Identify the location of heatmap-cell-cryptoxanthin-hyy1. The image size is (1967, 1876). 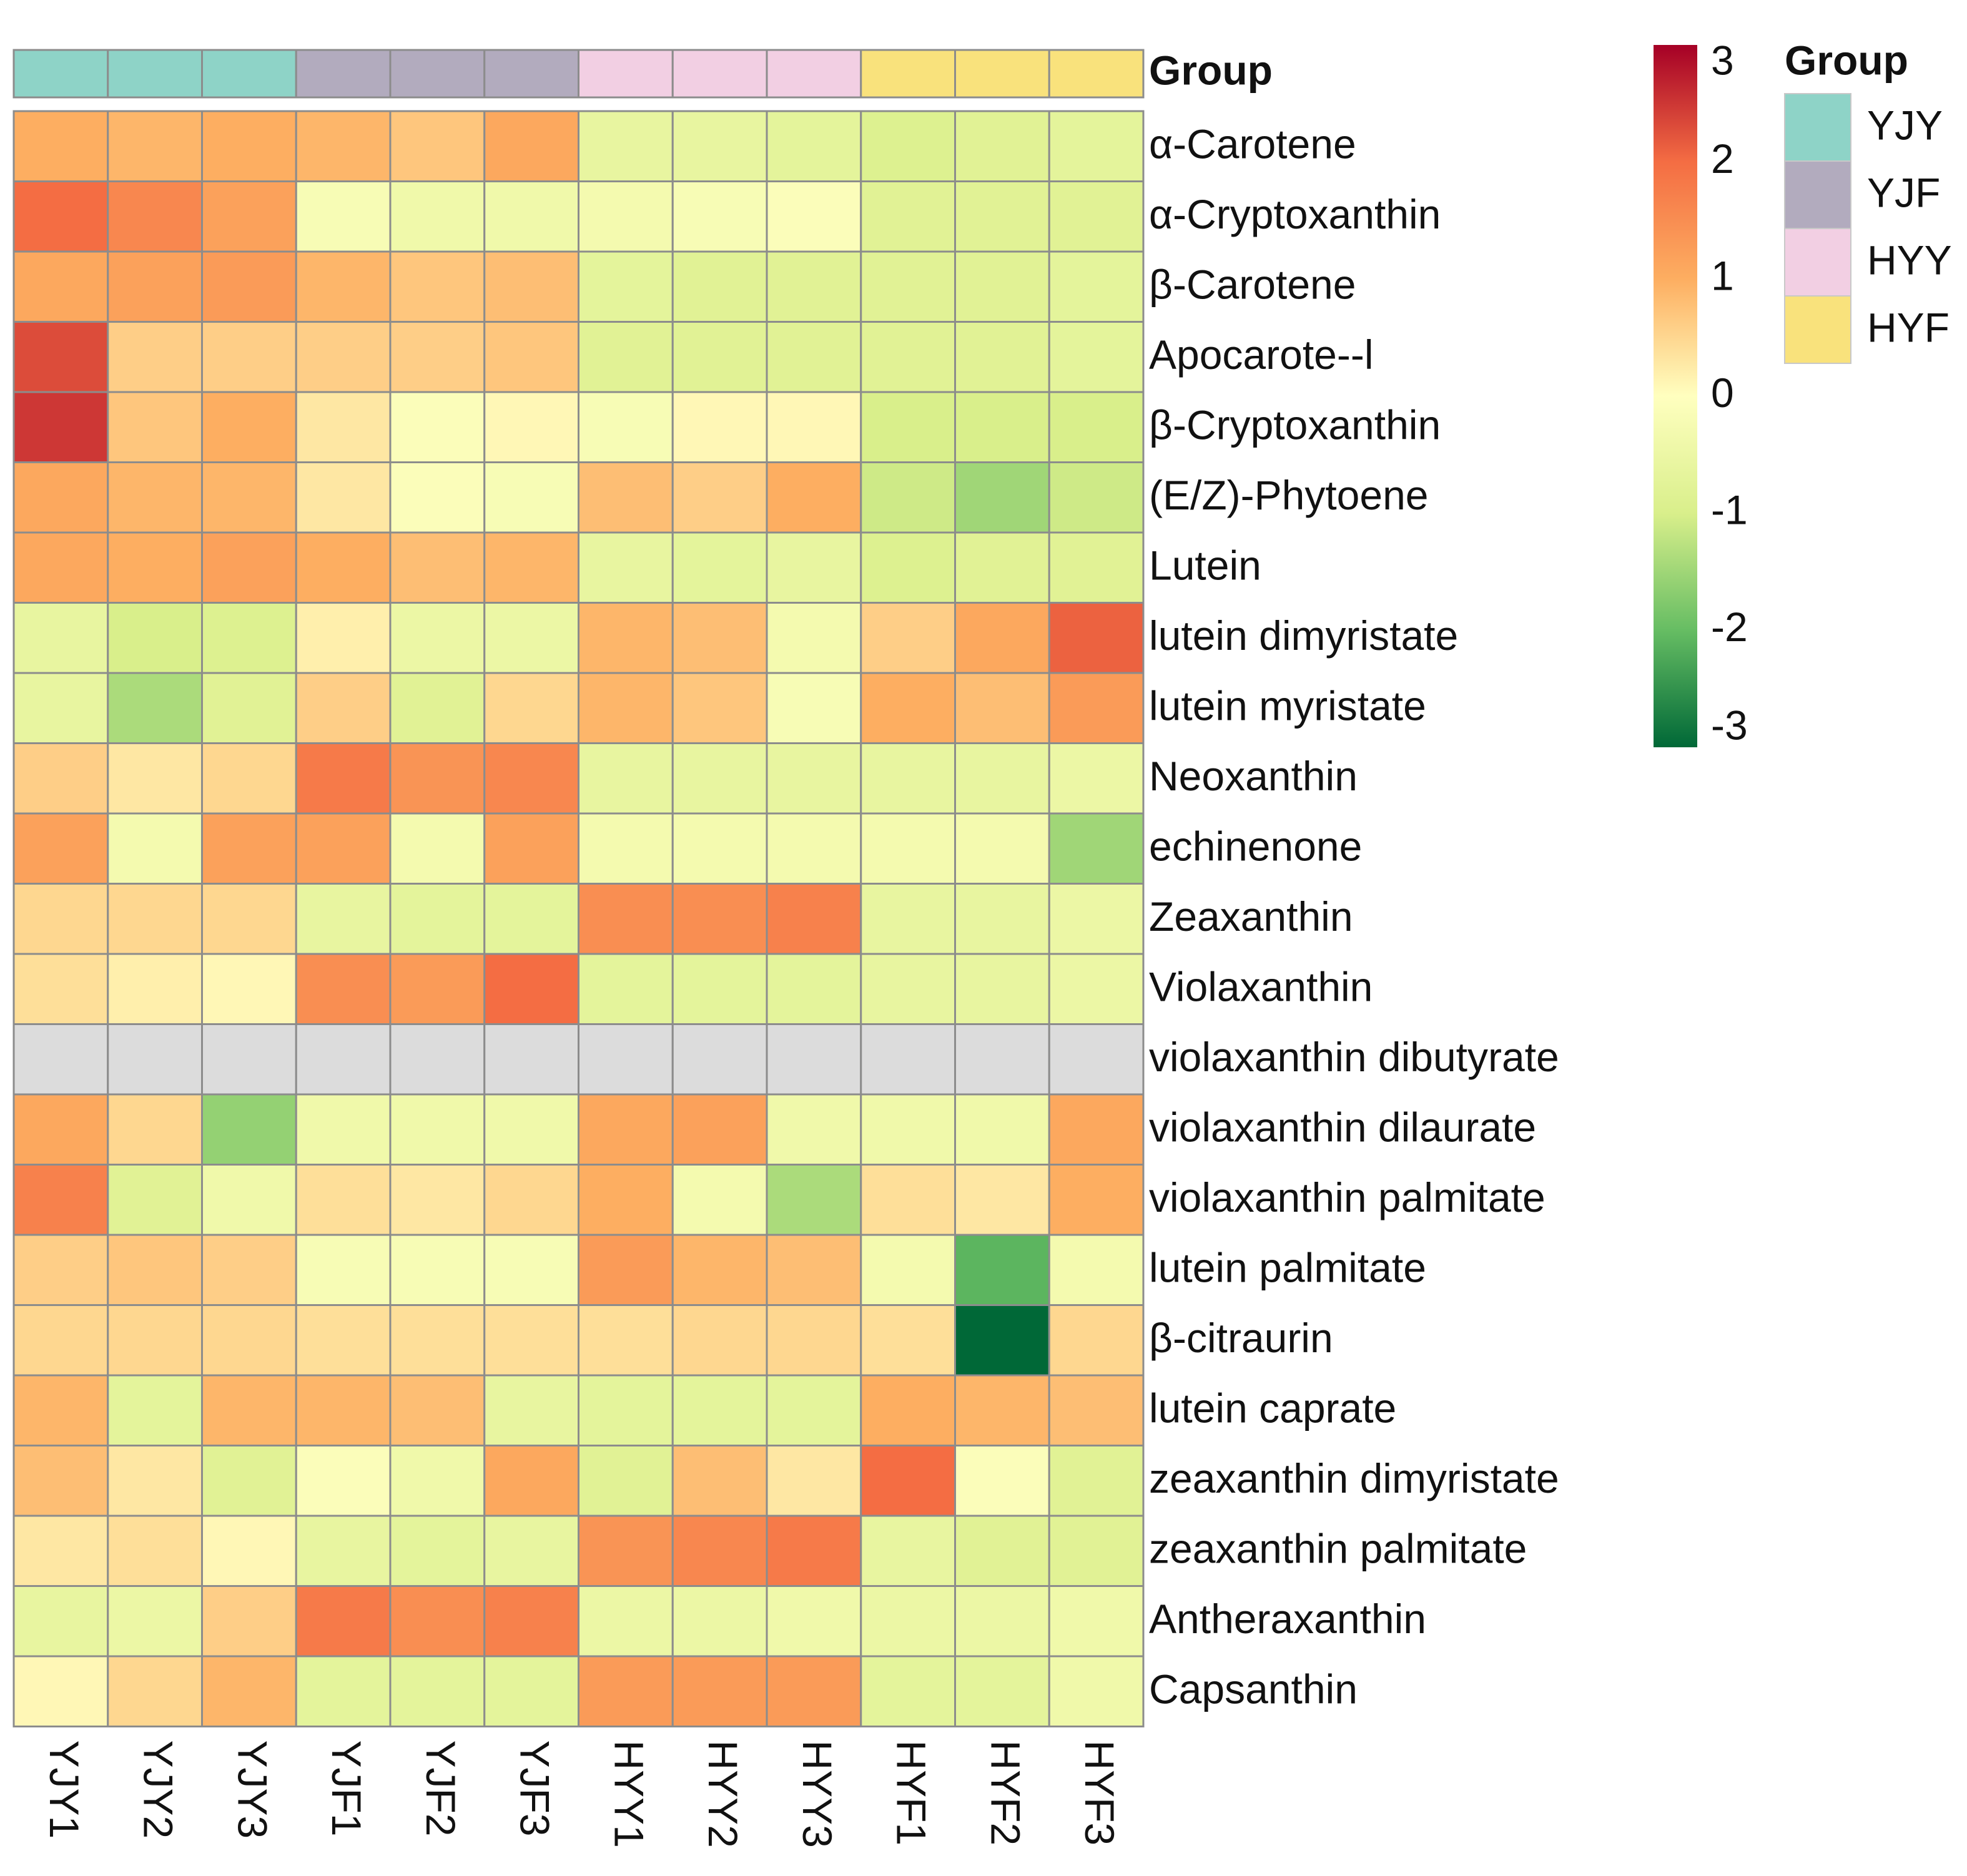
(626, 427).